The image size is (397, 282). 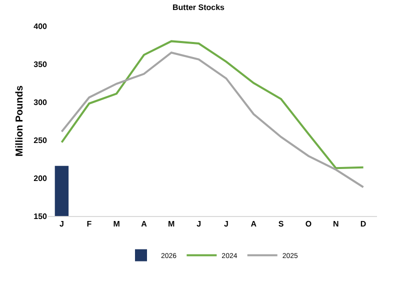 I want to click on y-tick-label: 200, so click(x=41, y=178).